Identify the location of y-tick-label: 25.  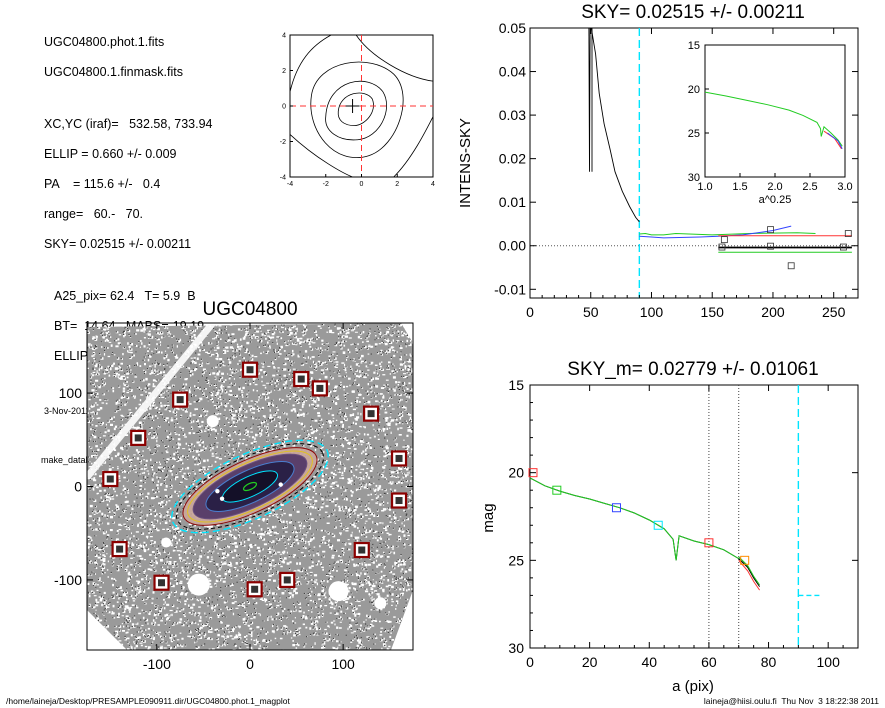
(516, 560).